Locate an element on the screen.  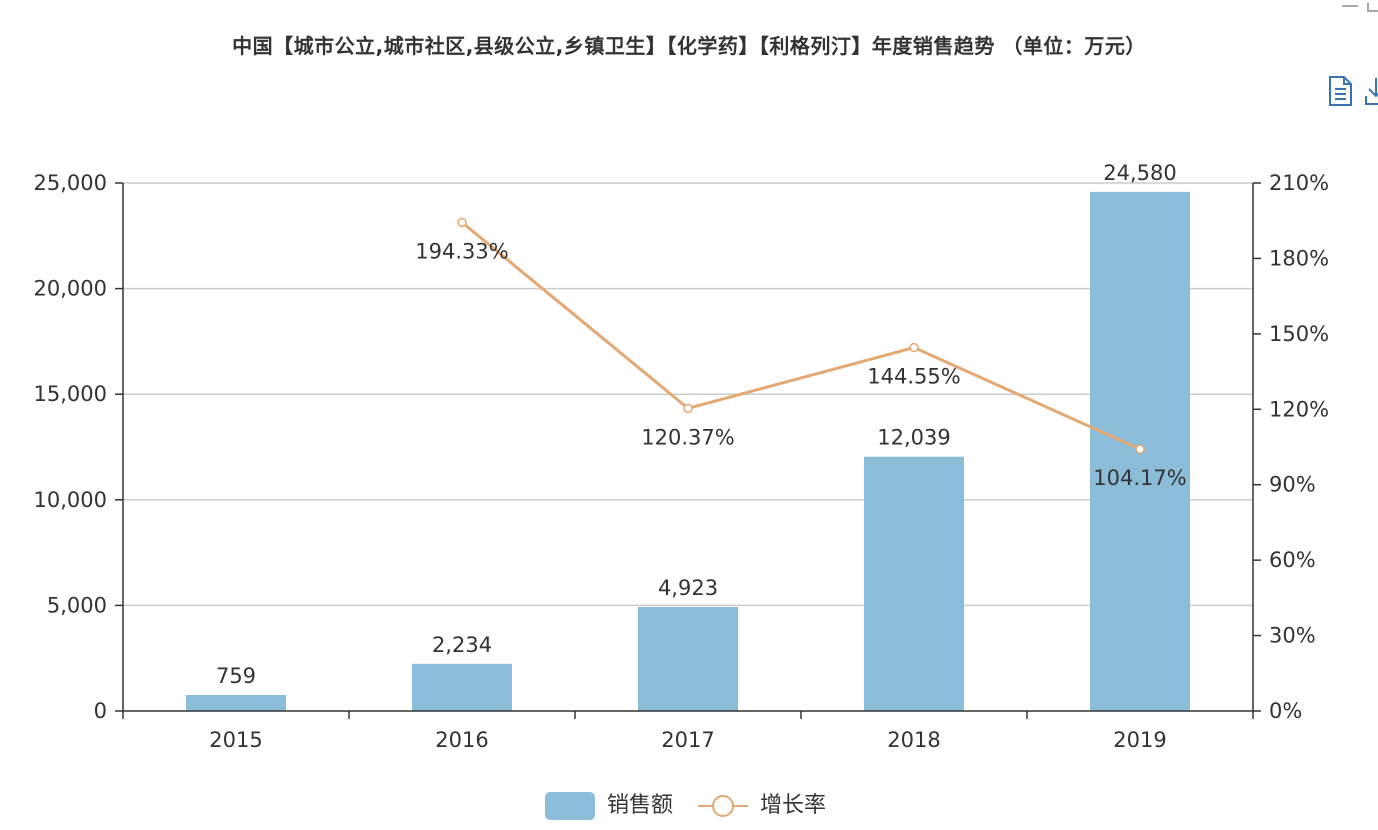
growth-rate-line is located at coordinates (801, 336).